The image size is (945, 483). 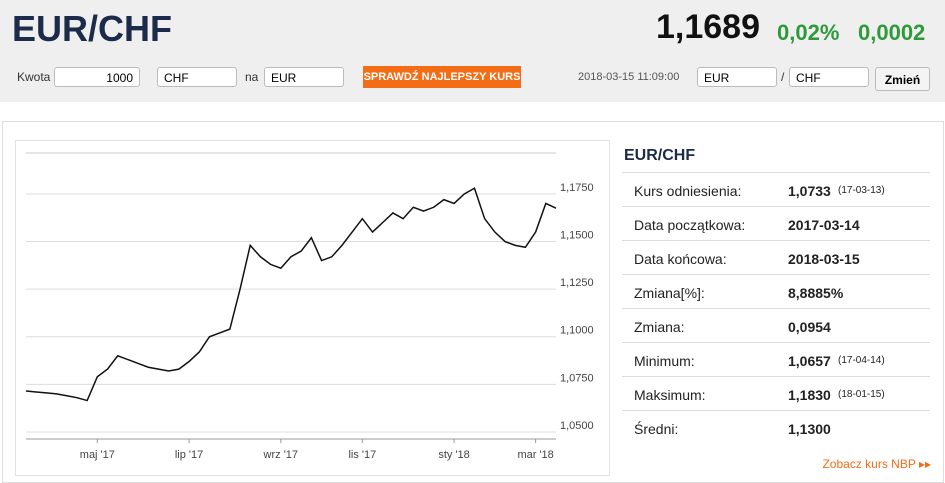 I want to click on stat-value: 1,1300, so click(x=809, y=429).